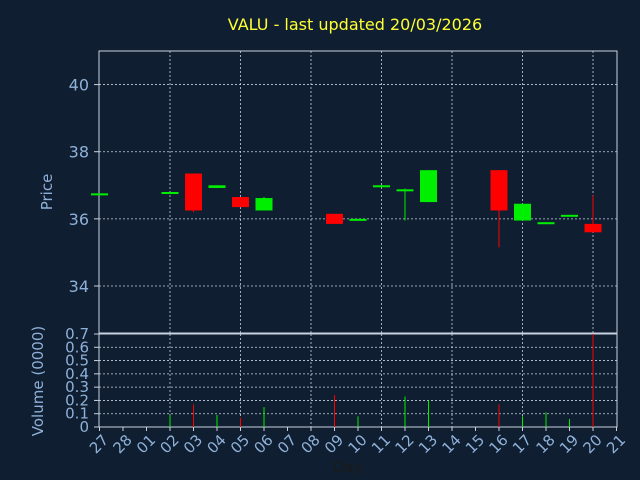 The image size is (640, 480). I want to click on x-tick-label: 18, so click(546, 444).